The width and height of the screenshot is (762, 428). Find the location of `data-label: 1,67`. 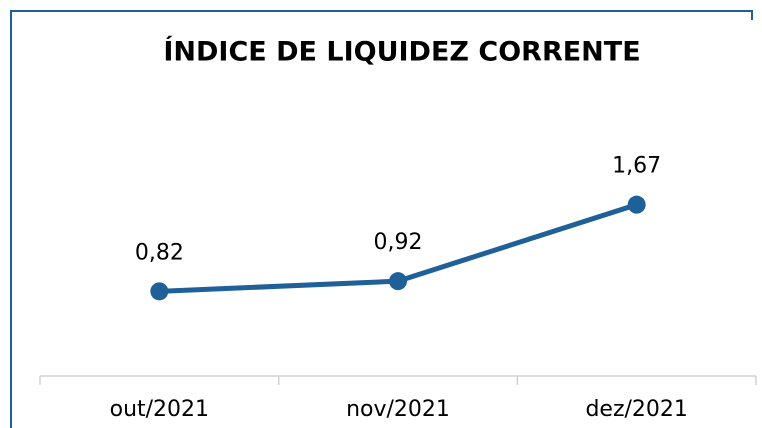

data-label: 1,67 is located at coordinates (636, 166).